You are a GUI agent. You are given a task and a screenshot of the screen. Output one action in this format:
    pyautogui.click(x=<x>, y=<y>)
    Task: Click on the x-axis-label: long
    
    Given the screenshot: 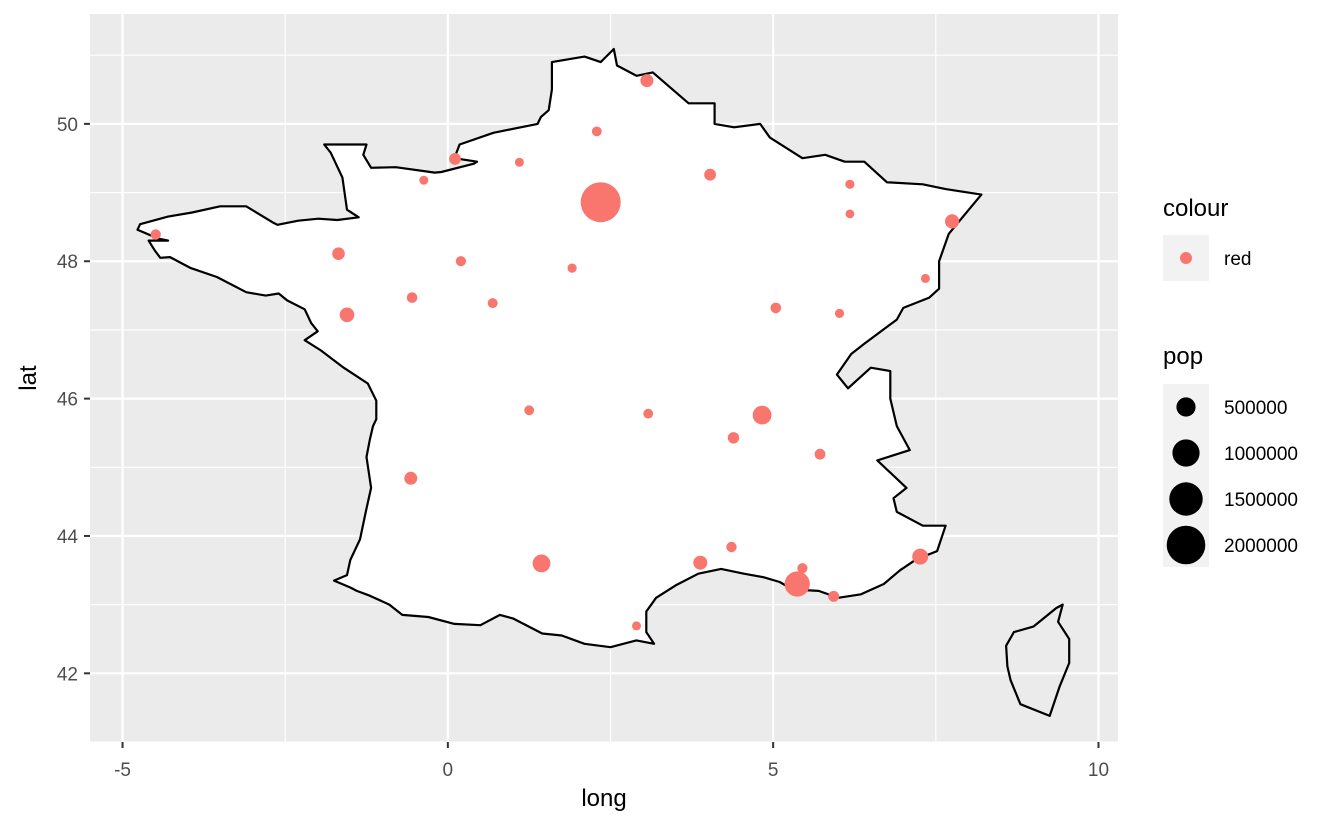 What is the action you would take?
    pyautogui.click(x=603, y=798)
    